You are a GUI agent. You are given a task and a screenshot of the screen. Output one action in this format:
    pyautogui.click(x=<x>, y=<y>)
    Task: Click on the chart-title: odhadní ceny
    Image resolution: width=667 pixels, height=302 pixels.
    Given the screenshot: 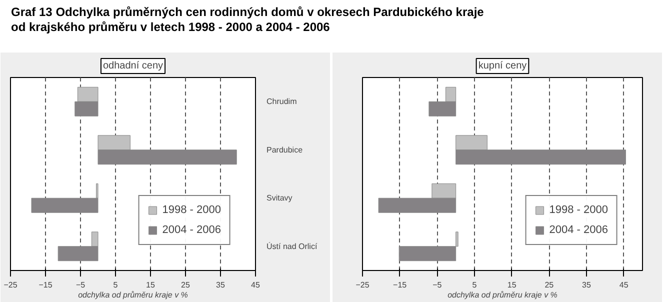 What is the action you would take?
    pyautogui.click(x=133, y=66)
    